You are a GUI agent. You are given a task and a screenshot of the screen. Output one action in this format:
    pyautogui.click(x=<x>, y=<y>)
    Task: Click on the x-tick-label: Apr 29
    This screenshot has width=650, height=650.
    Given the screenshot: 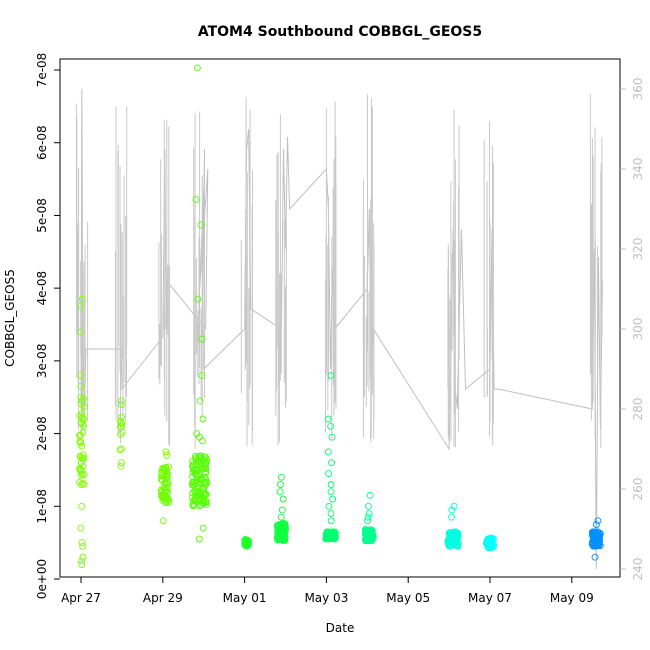 What is the action you would take?
    pyautogui.click(x=163, y=598)
    